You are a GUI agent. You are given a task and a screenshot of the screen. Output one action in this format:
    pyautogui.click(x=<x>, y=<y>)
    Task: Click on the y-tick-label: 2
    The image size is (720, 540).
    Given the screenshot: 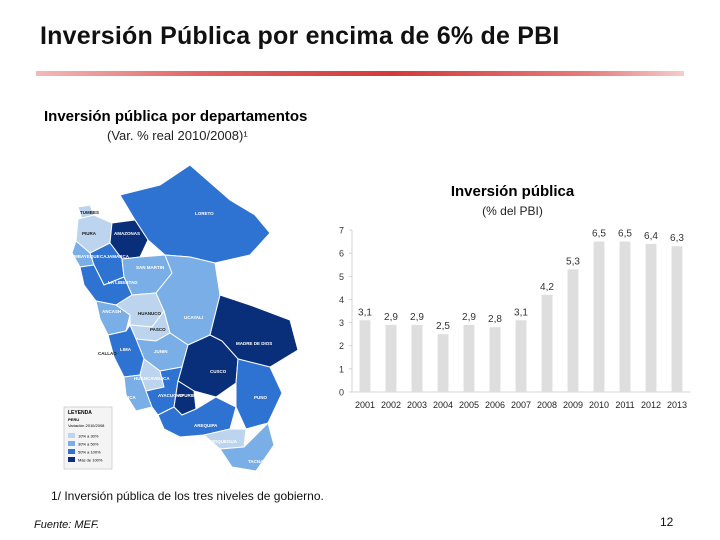 What is the action you would take?
    pyautogui.click(x=341, y=346)
    